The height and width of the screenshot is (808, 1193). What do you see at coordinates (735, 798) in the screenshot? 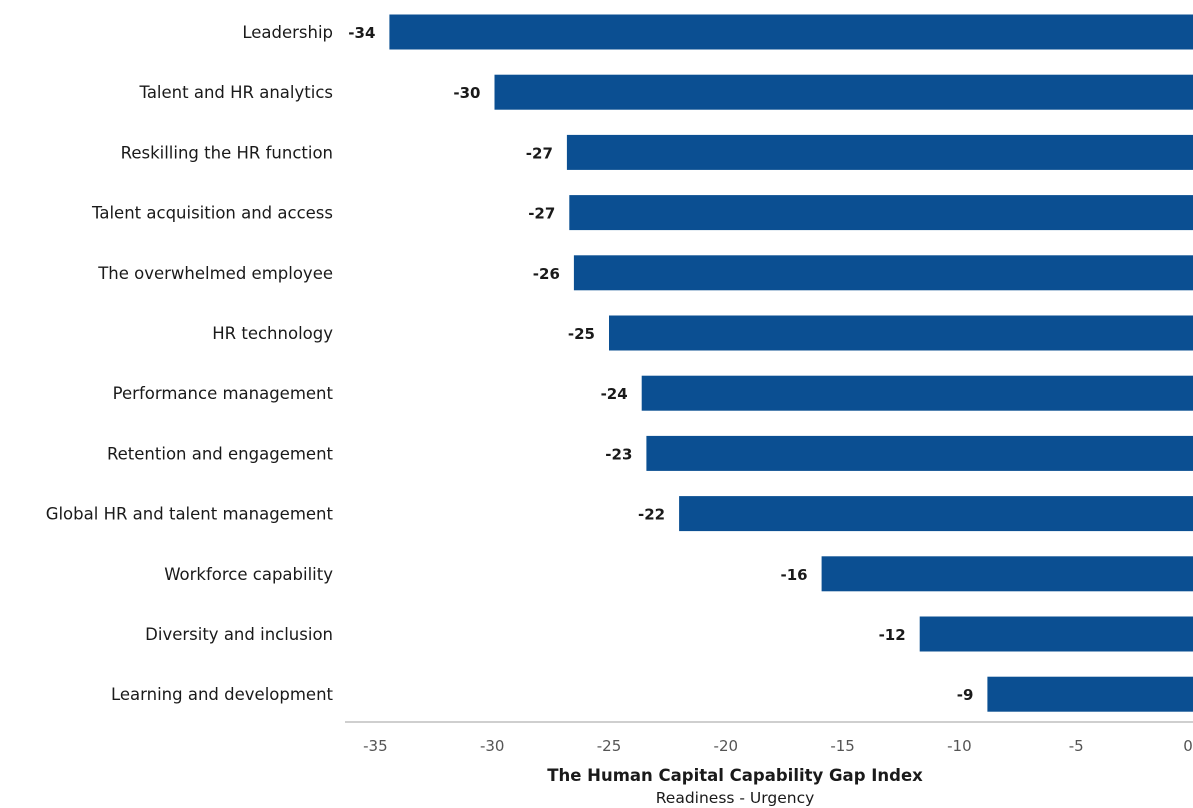
I see `x-axis-subtitle: Readiness - Urgency` at bounding box center [735, 798].